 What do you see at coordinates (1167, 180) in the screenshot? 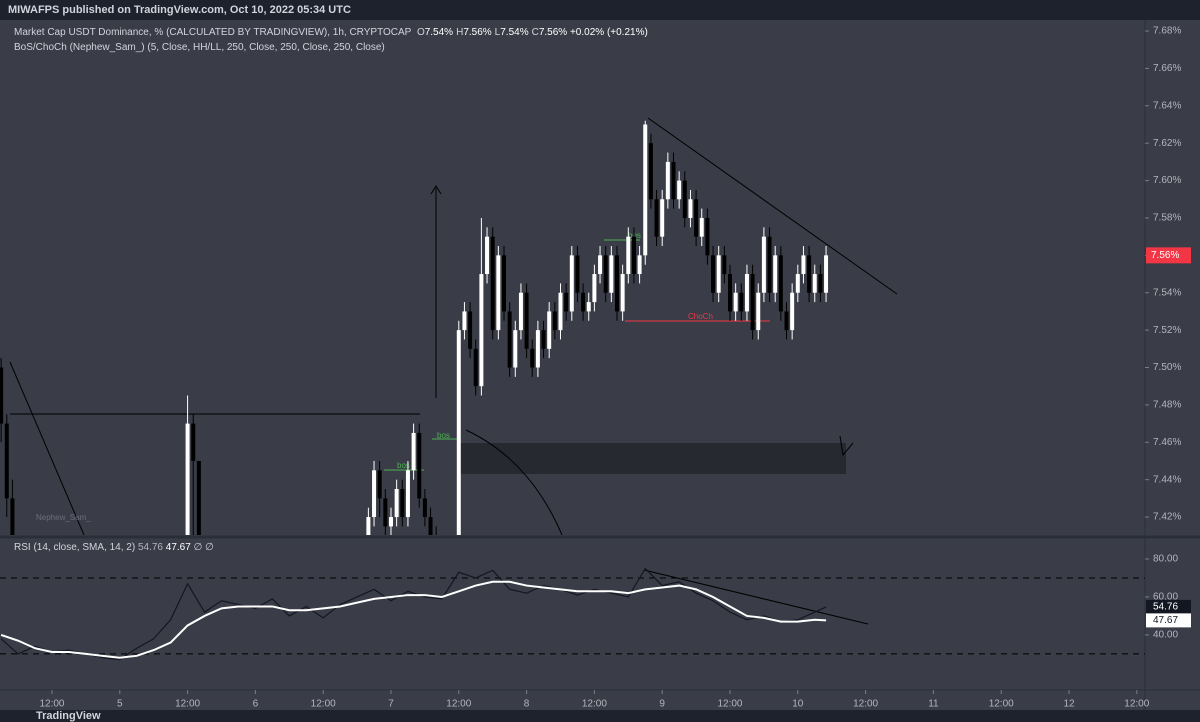
I see `y-tick-label: 7.60%` at bounding box center [1167, 180].